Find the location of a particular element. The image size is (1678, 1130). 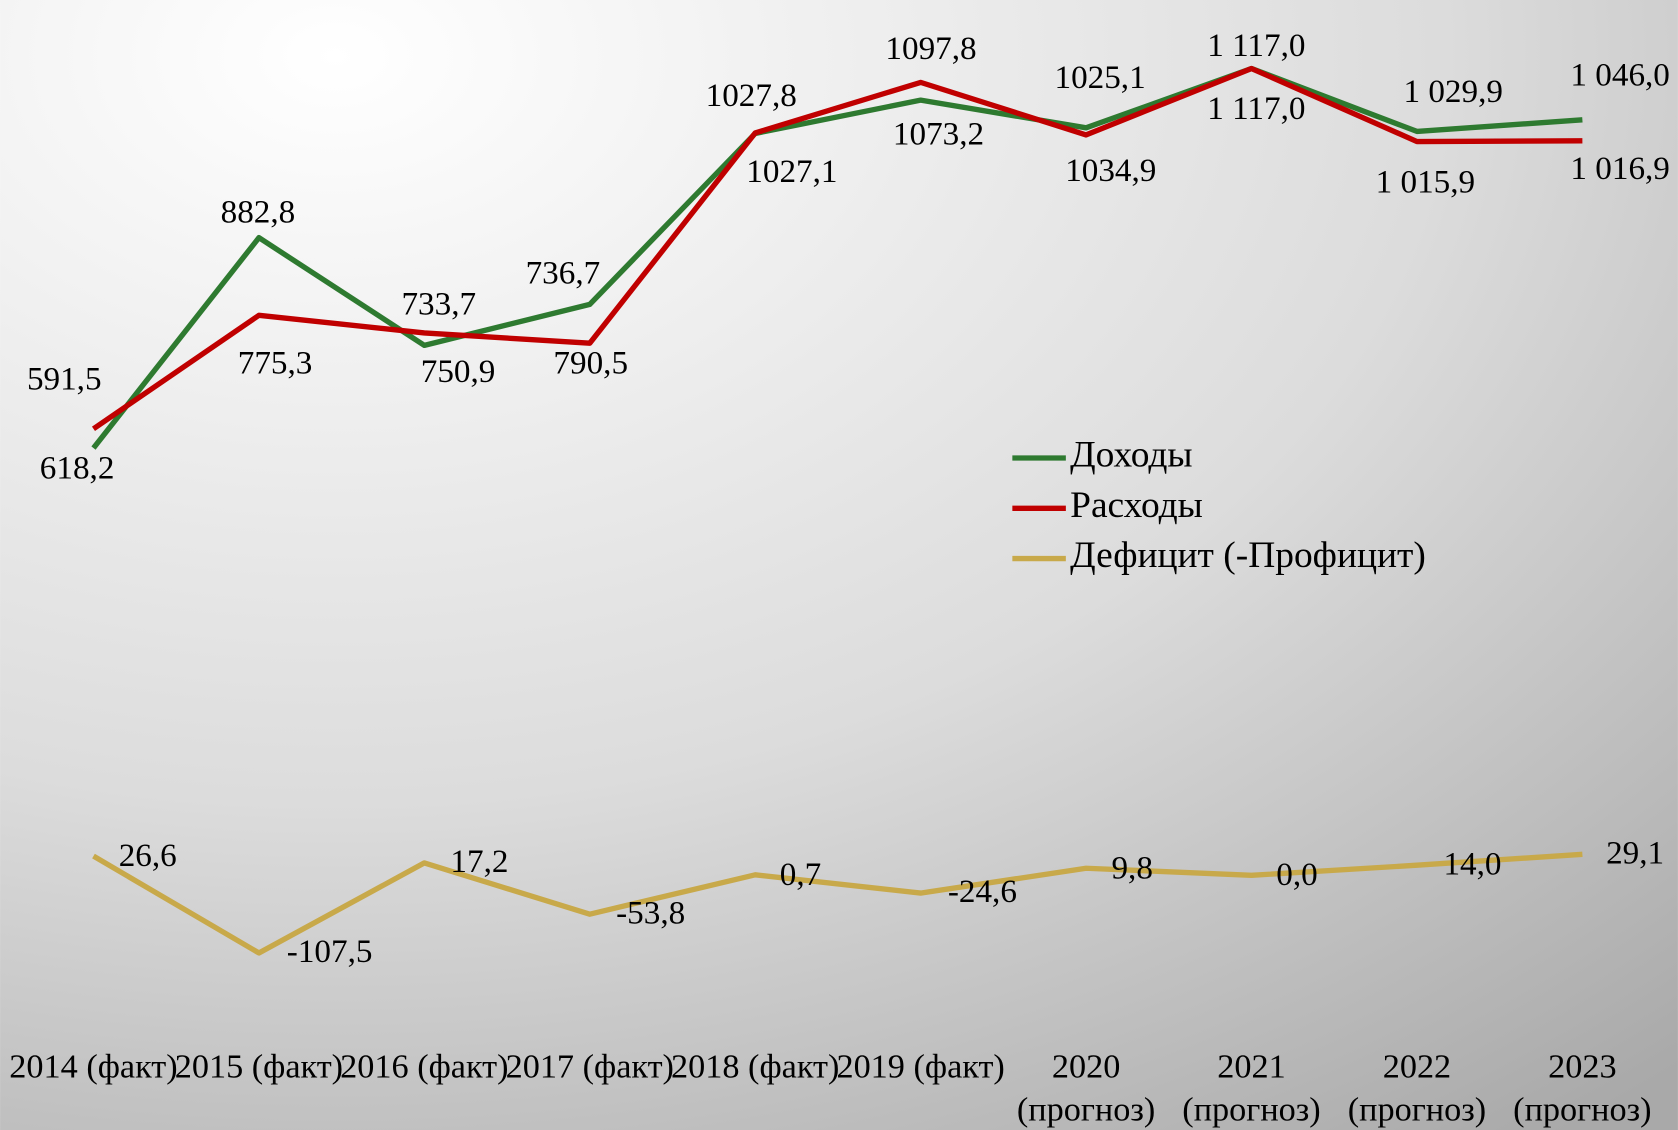

x-tick: 2022 (прогноз) is located at coordinates (1417, 1087).